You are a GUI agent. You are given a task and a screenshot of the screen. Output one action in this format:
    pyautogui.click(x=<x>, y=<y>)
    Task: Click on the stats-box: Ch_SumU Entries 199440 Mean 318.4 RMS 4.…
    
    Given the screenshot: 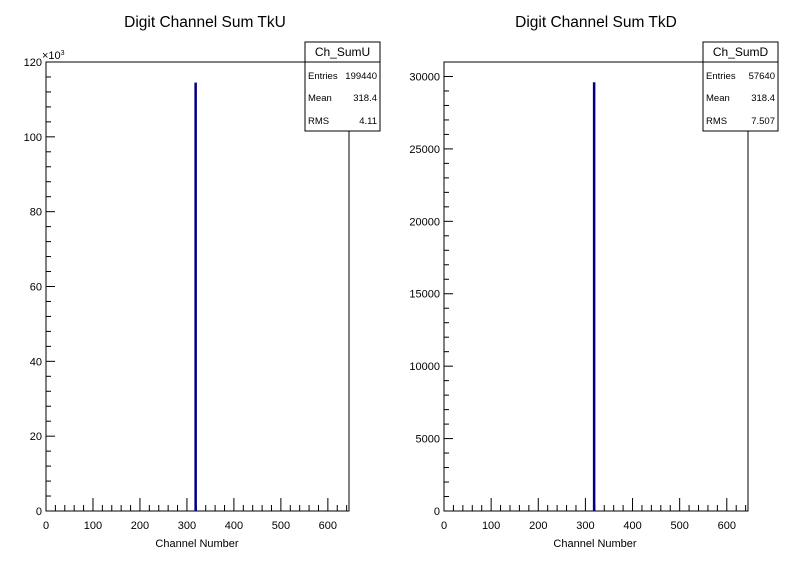 What is the action you would take?
    pyautogui.click(x=342, y=86)
    